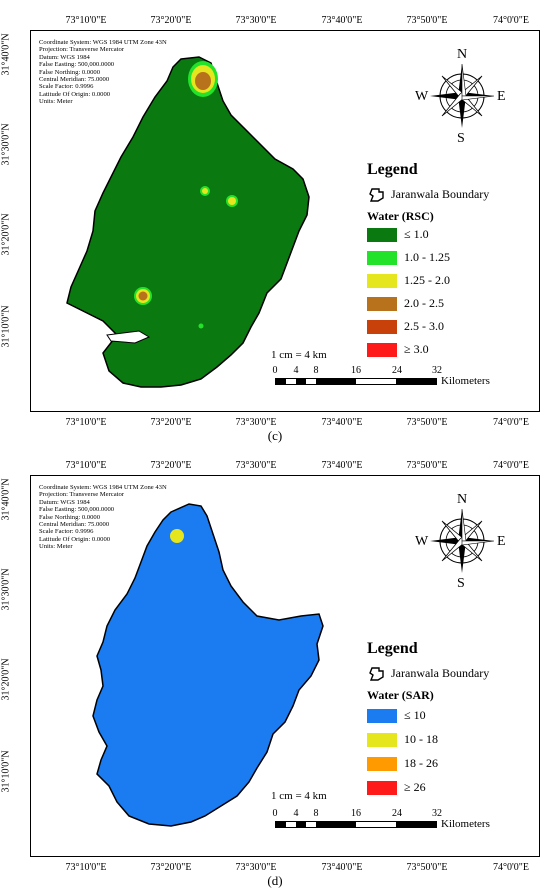 Image resolution: width=550 pixels, height=891 pixels. Describe the element at coordinates (275, 813) in the screenshot. I see `scale-tick: 0` at that location.